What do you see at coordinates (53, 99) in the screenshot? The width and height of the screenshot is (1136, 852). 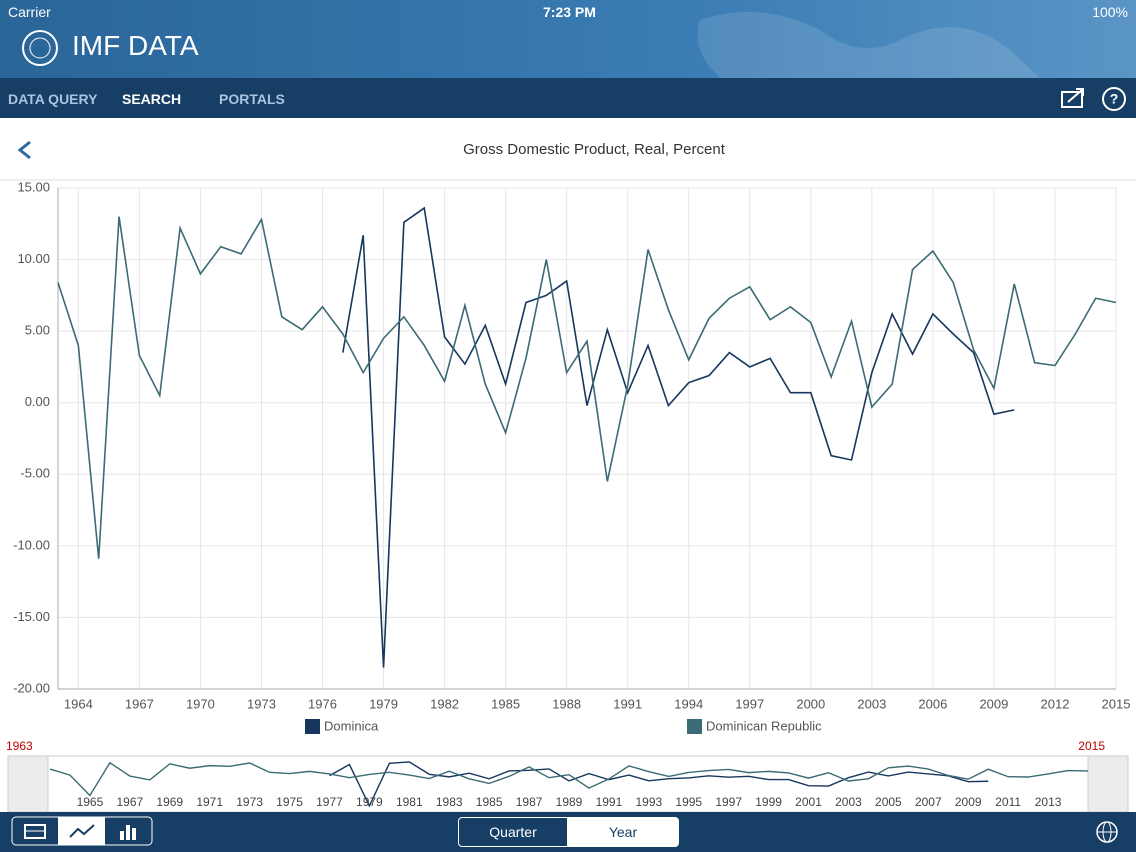 I see `nav-tab: DATA QUERY` at bounding box center [53, 99].